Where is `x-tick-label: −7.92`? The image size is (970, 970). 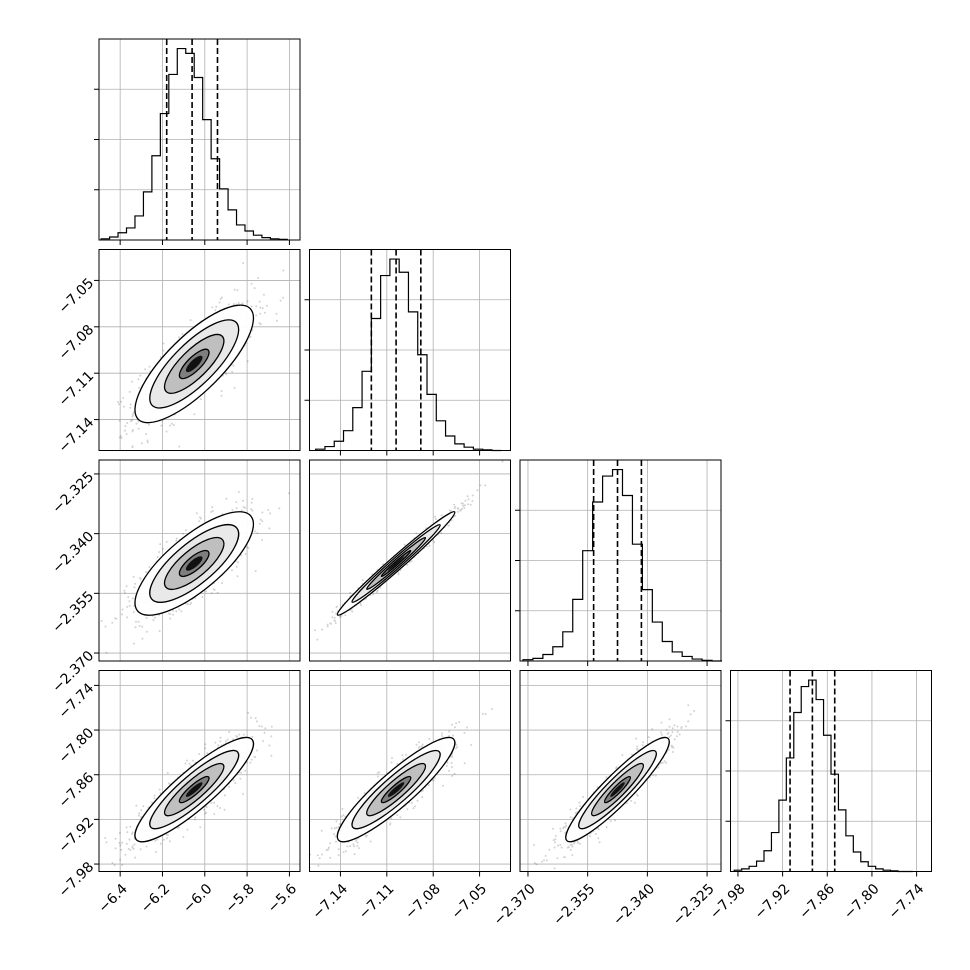 x-tick-label: −7.92 is located at coordinates (773, 902).